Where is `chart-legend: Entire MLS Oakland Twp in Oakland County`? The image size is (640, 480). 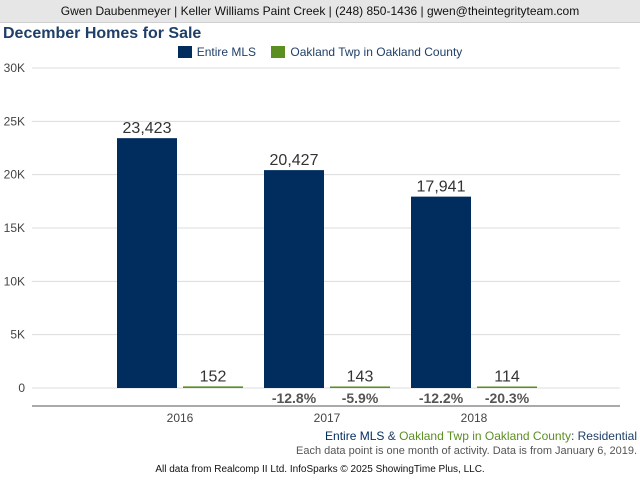 chart-legend: Entire MLS Oakland Twp in Oakland County is located at coordinates (320, 53).